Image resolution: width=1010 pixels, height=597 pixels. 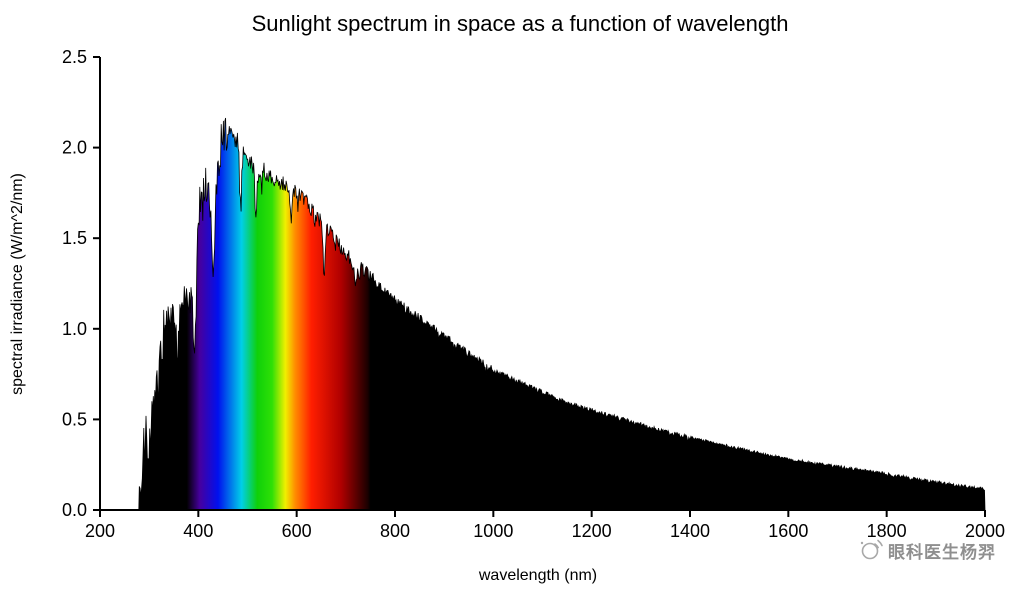 I want to click on y-tick-label: 1.0, so click(x=74, y=329).